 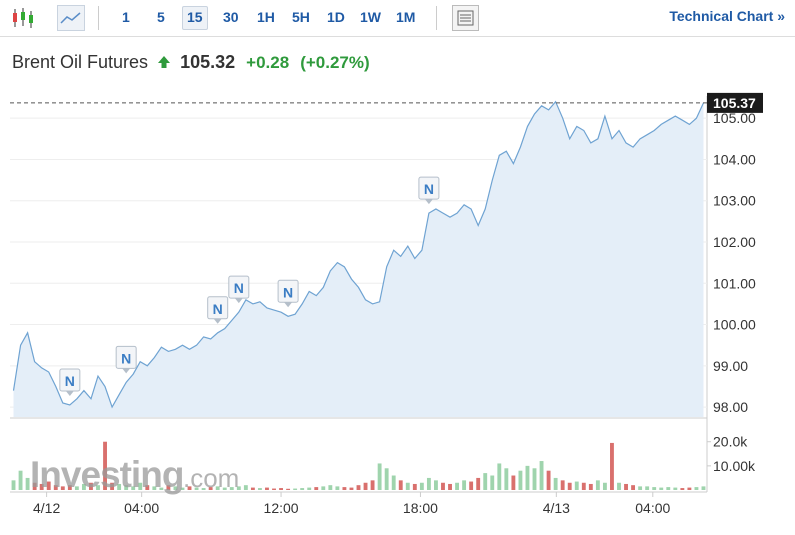 I want to click on separator, so click(x=436, y=18).